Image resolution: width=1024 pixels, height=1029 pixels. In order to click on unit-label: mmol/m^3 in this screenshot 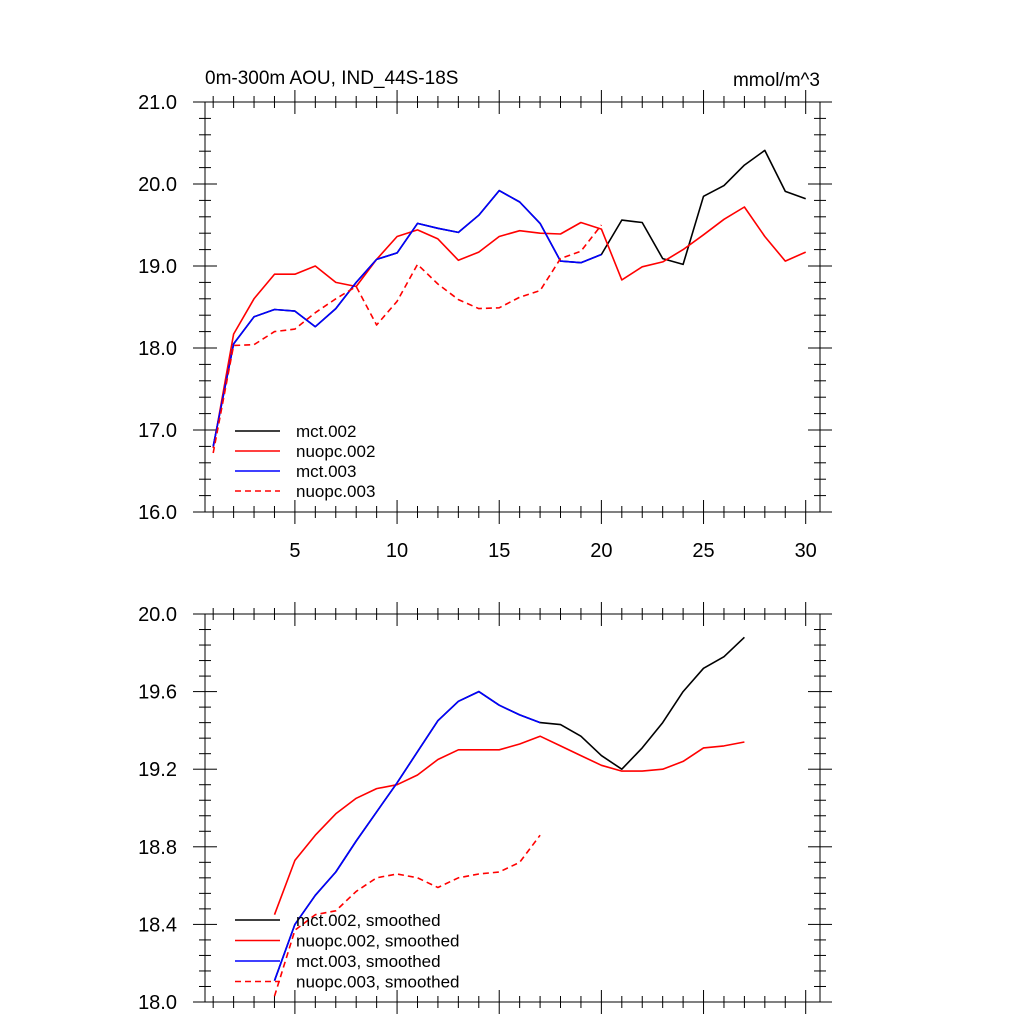, I will do `click(776, 80)`.